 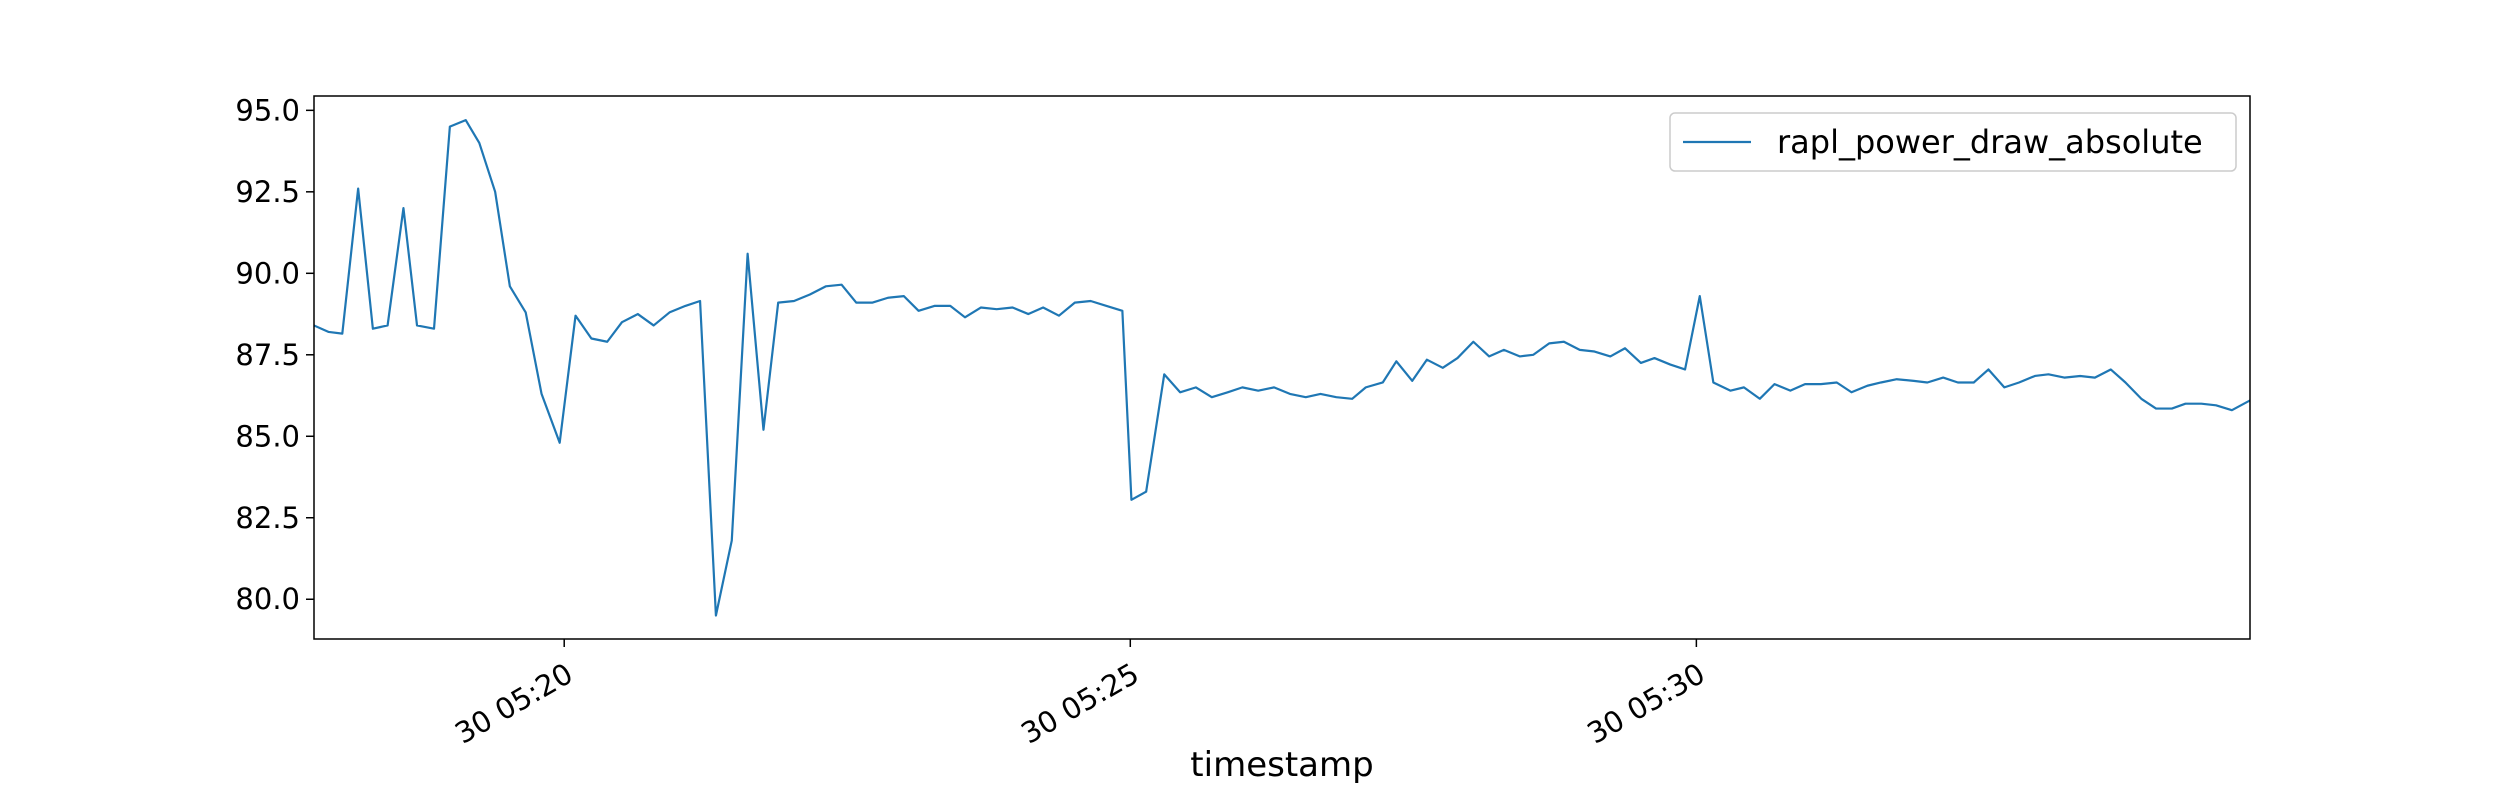 What do you see at coordinates (267, 110) in the screenshot?
I see `y-tick-label: 95.0` at bounding box center [267, 110].